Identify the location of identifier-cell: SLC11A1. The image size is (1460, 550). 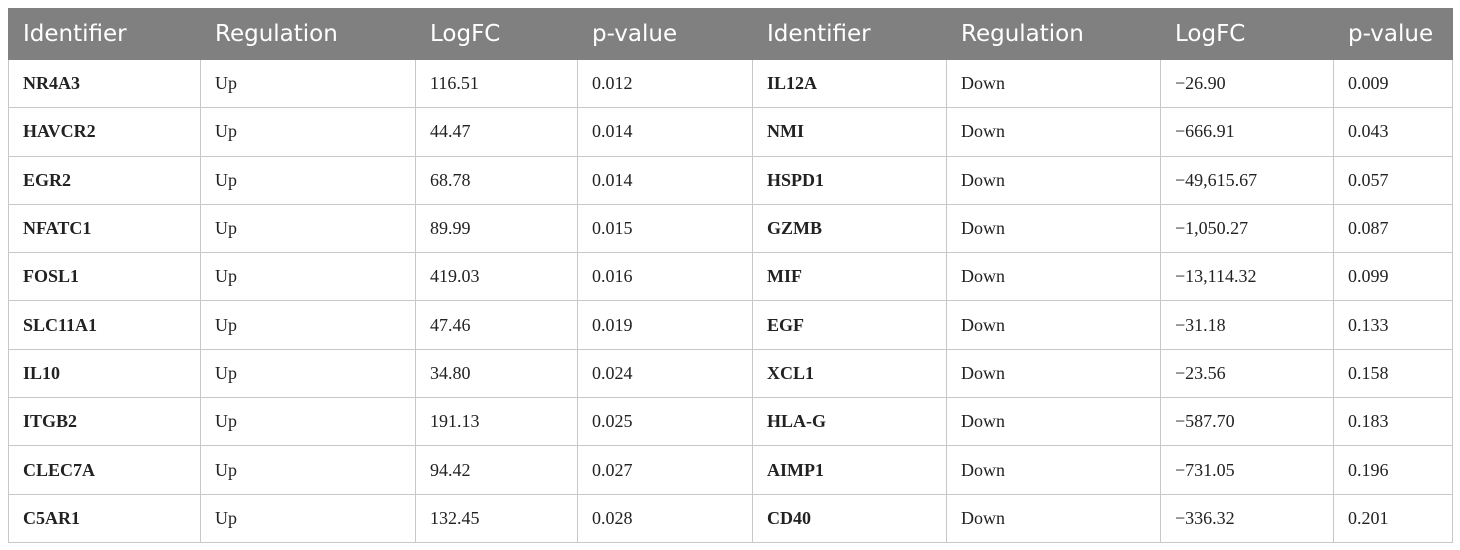
(104, 325).